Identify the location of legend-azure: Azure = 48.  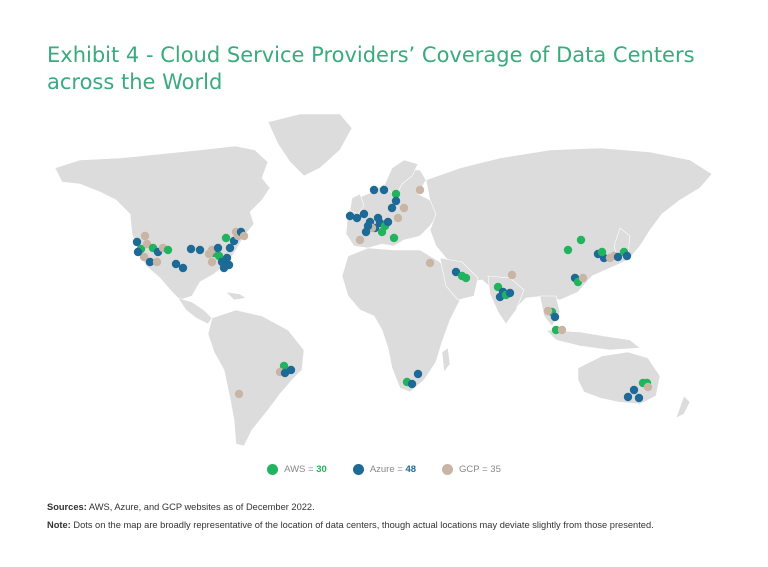
(384, 469).